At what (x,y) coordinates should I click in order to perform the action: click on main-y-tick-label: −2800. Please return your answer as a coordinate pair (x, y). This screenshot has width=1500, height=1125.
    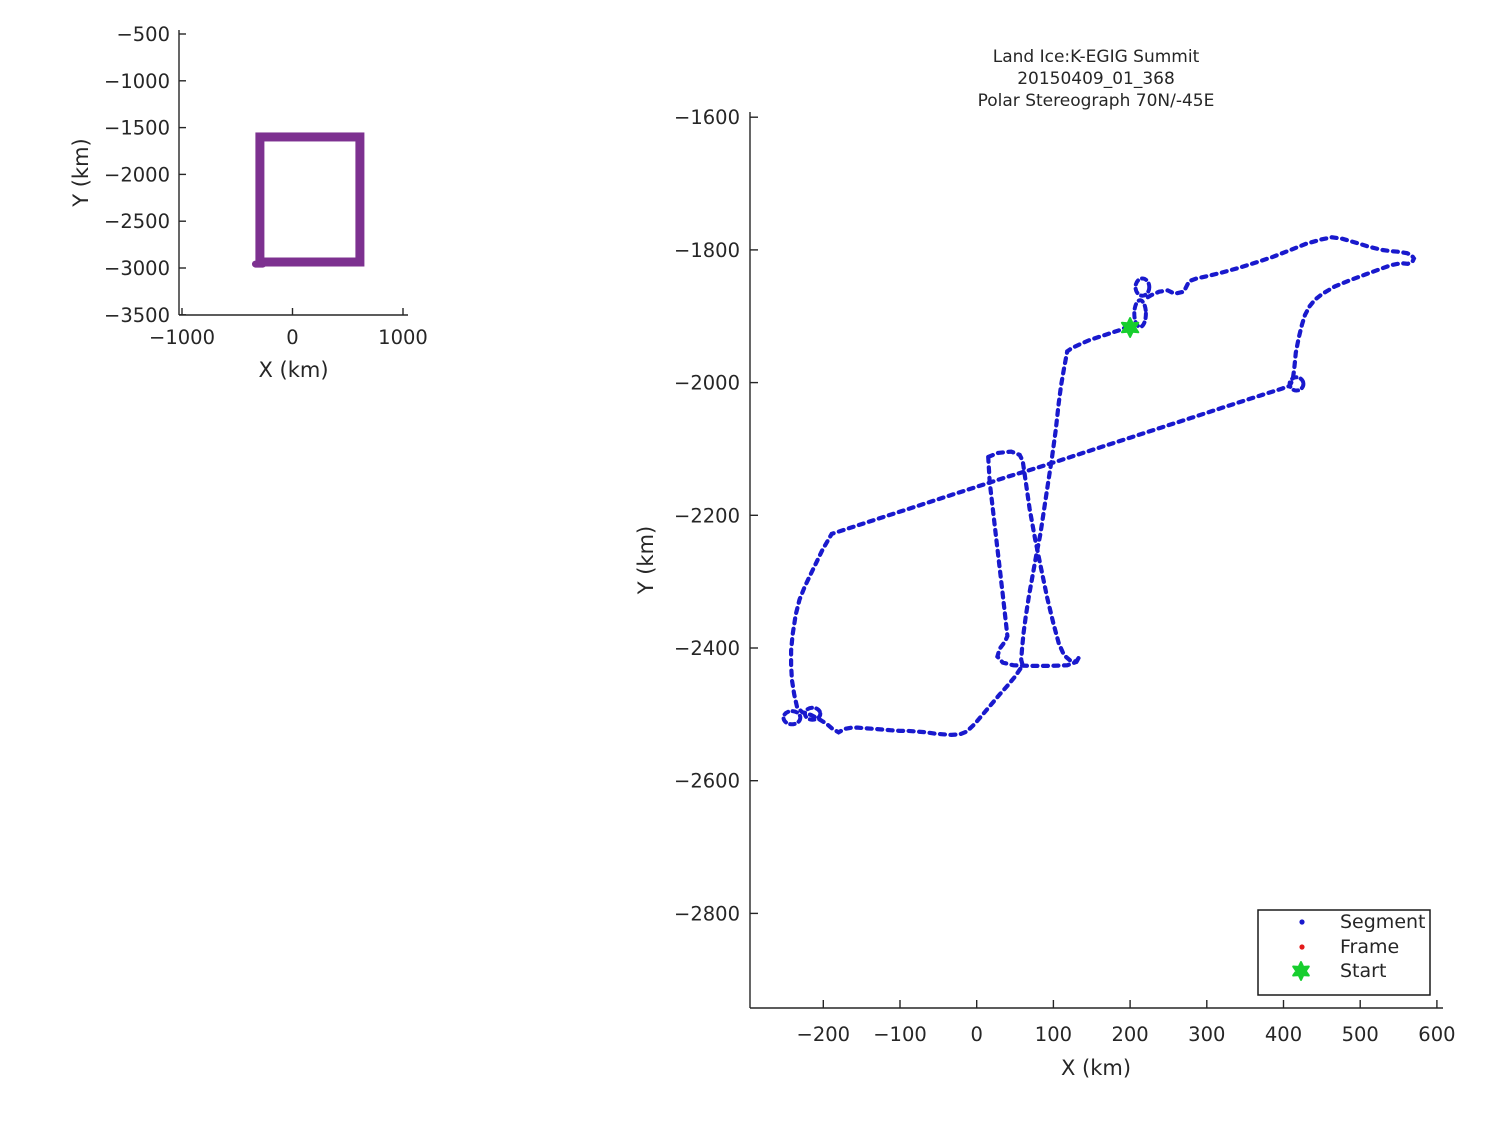
    Looking at the image, I should click on (707, 913).